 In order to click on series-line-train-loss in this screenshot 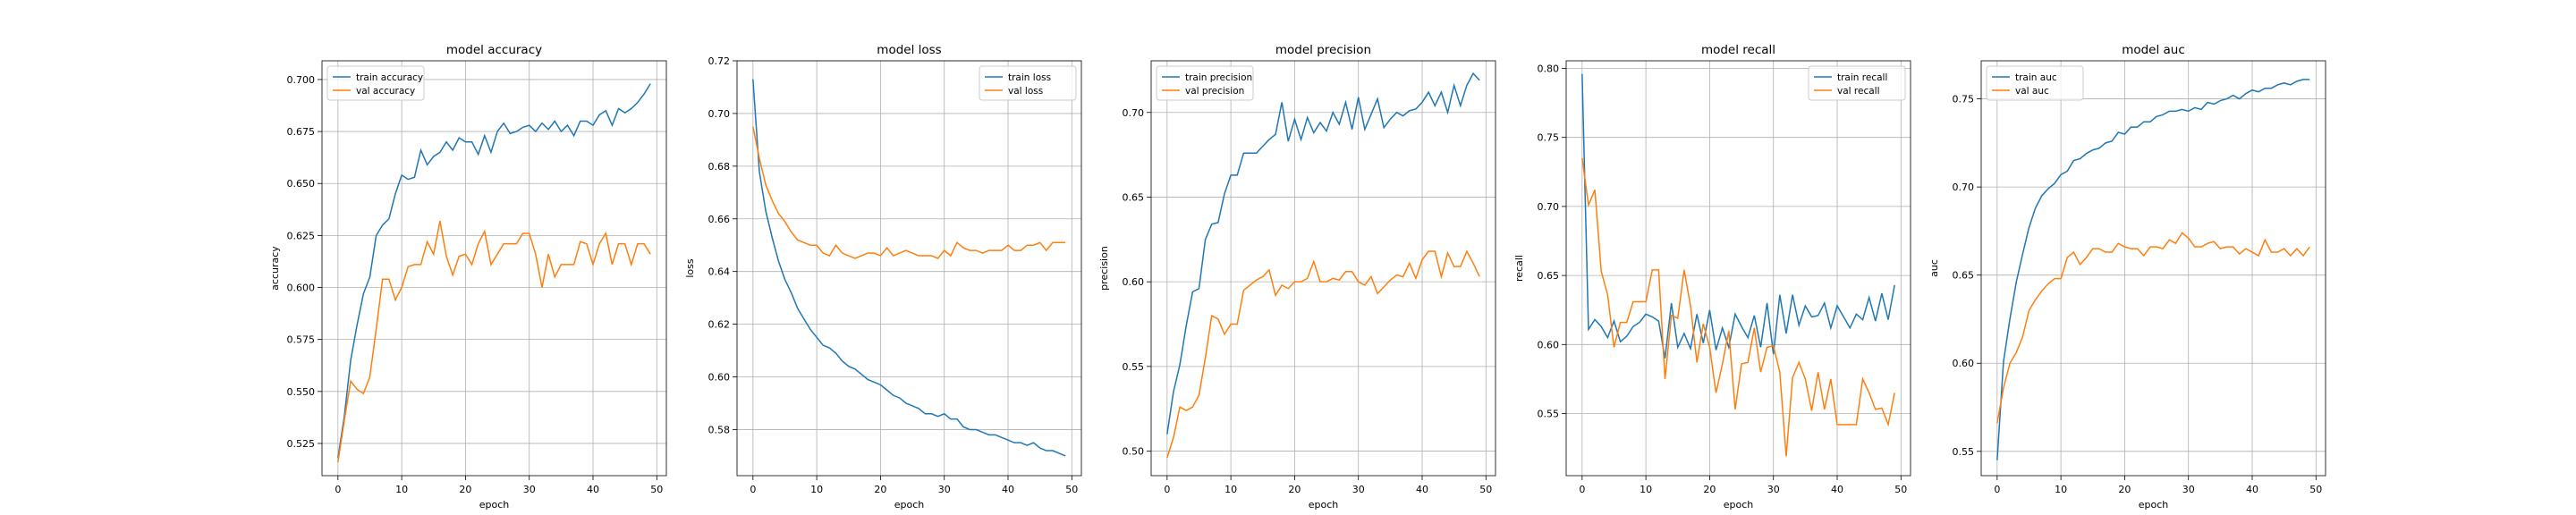, I will do `click(909, 268)`.